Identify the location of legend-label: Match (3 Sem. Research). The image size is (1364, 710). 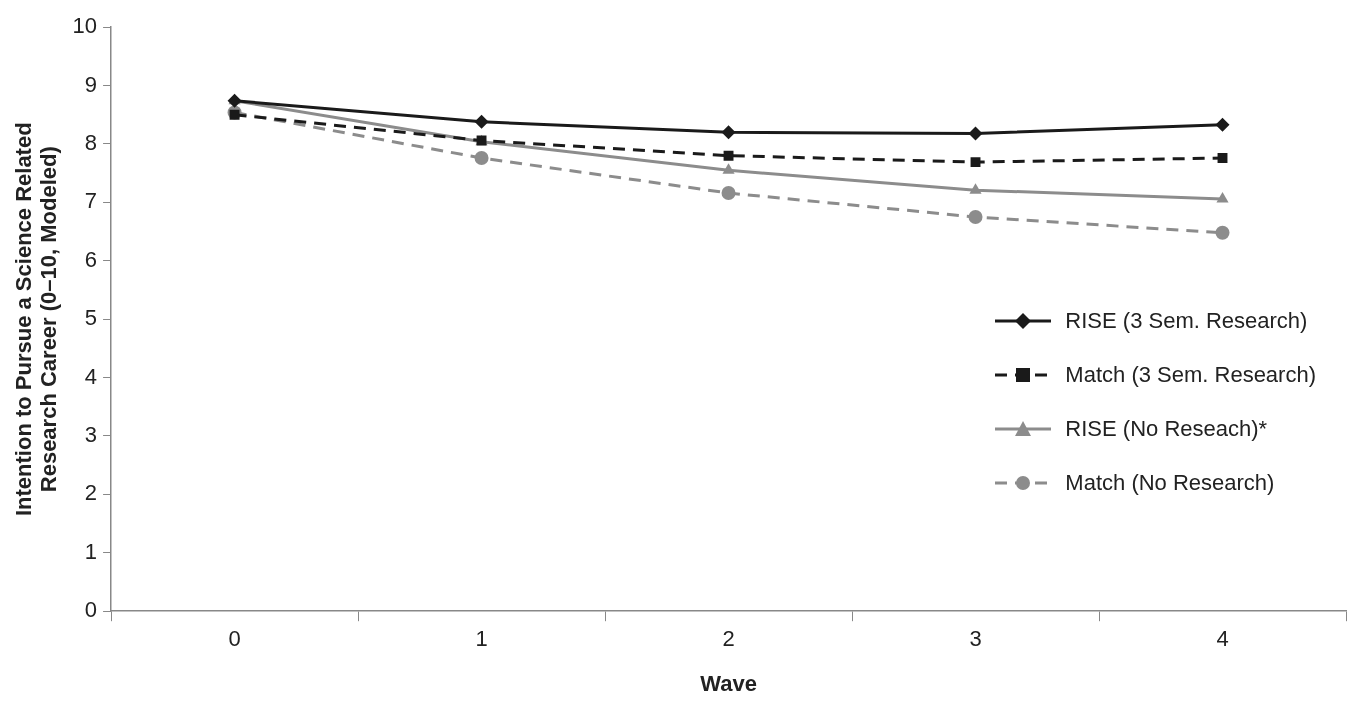
(1190, 375).